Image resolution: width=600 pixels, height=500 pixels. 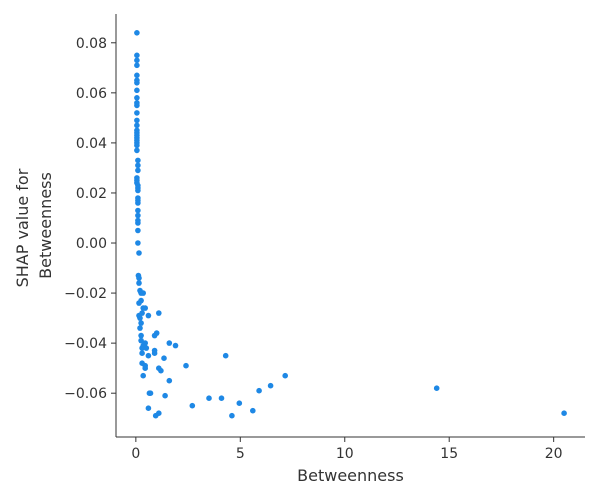 I want to click on y-tick-label: 0.08, so click(x=91, y=44).